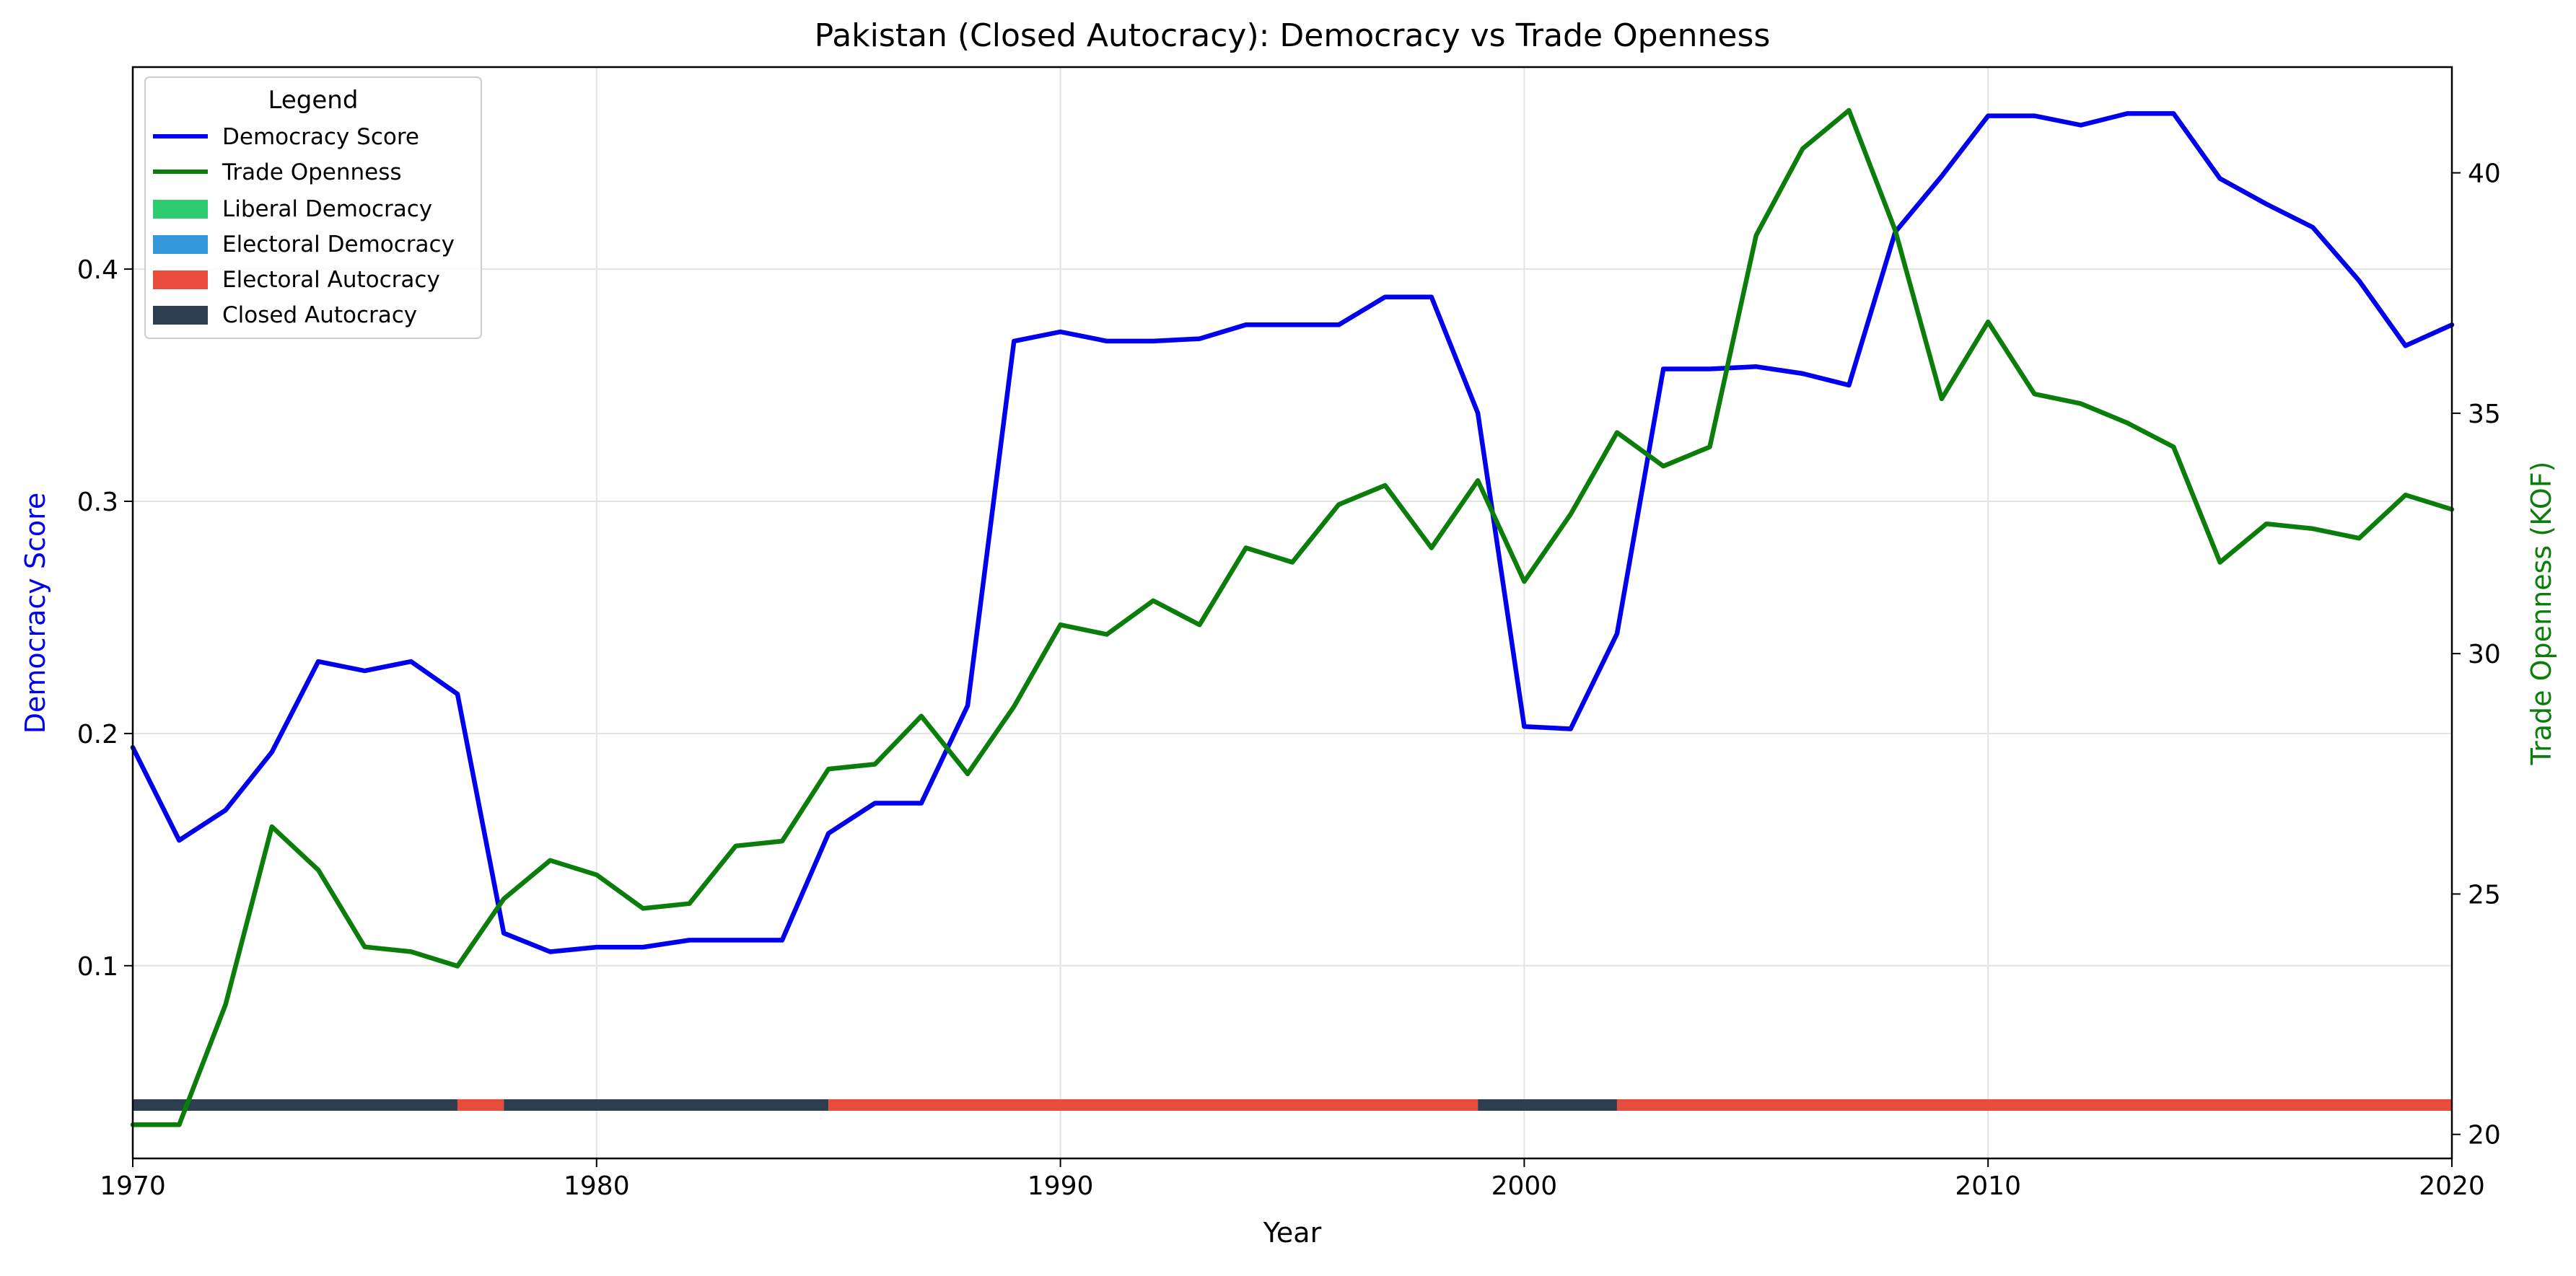 This screenshot has height=1276, width=2576. Describe the element at coordinates (1061, 1186) in the screenshot. I see `x-tick-label: 1990` at that location.